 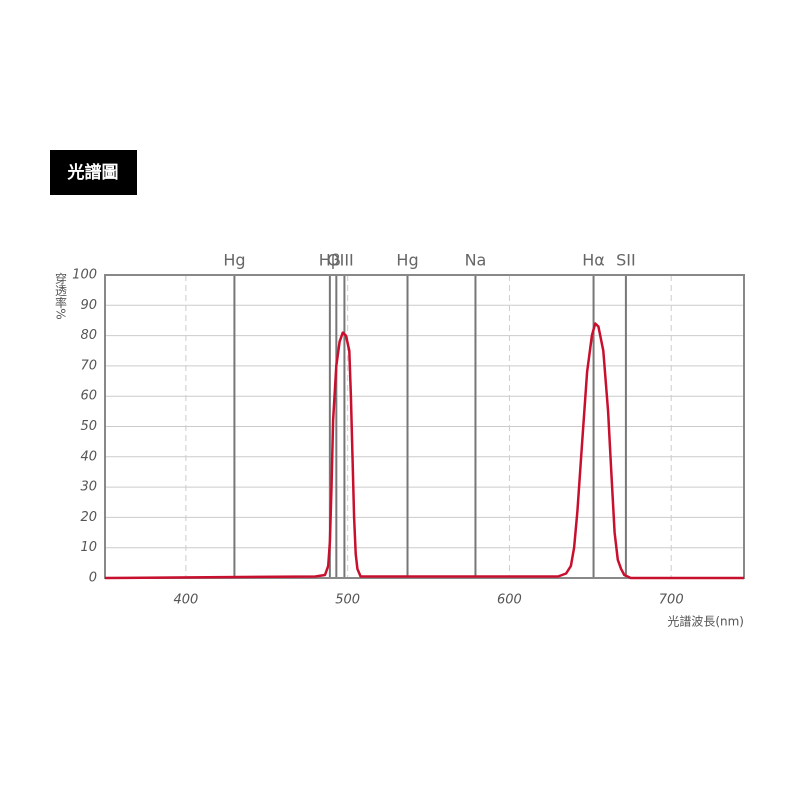 What do you see at coordinates (185, 600) in the screenshot?
I see `x-tick-label: 400` at bounding box center [185, 600].